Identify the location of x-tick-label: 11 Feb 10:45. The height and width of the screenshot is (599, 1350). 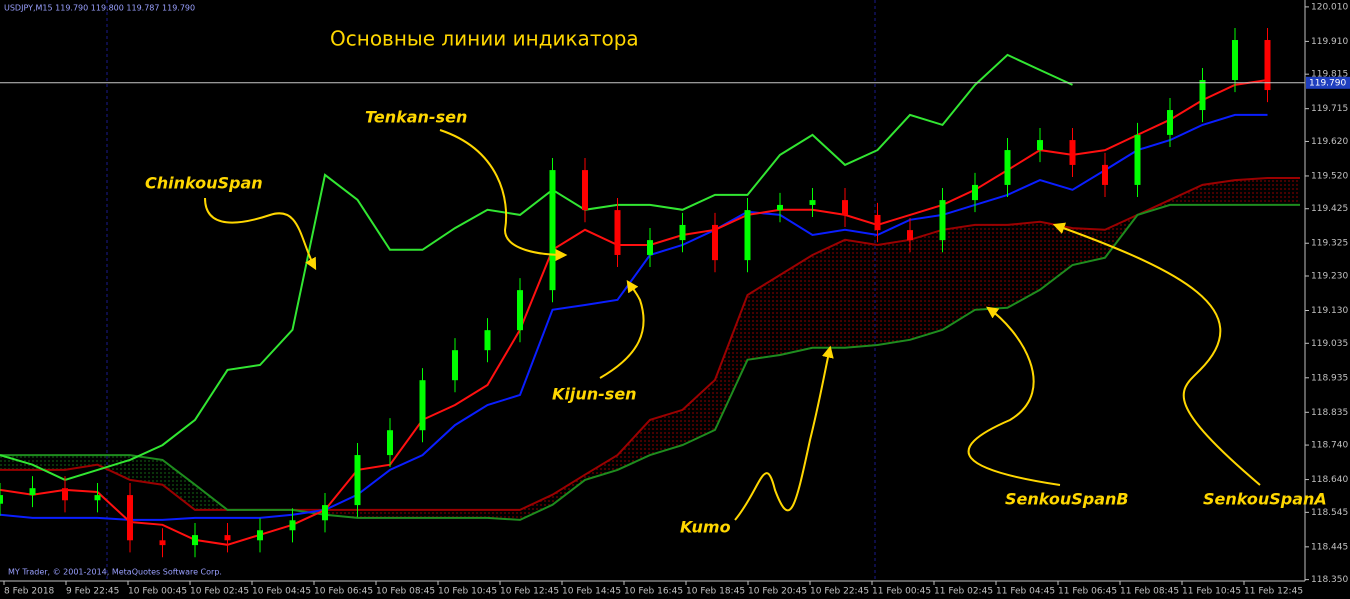
(1211, 592).